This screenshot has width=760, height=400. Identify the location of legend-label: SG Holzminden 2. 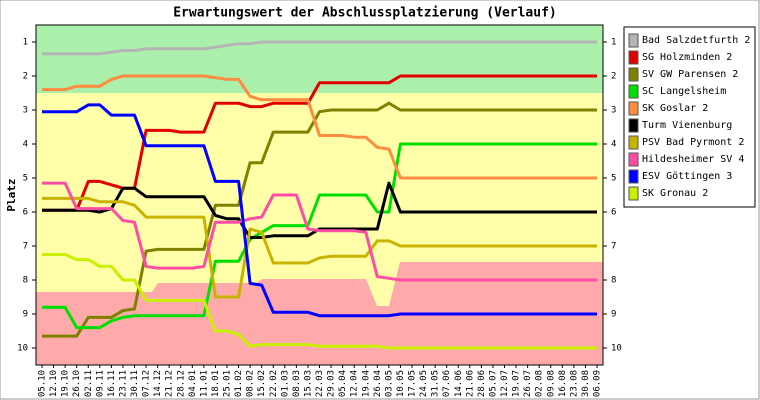
(687, 57).